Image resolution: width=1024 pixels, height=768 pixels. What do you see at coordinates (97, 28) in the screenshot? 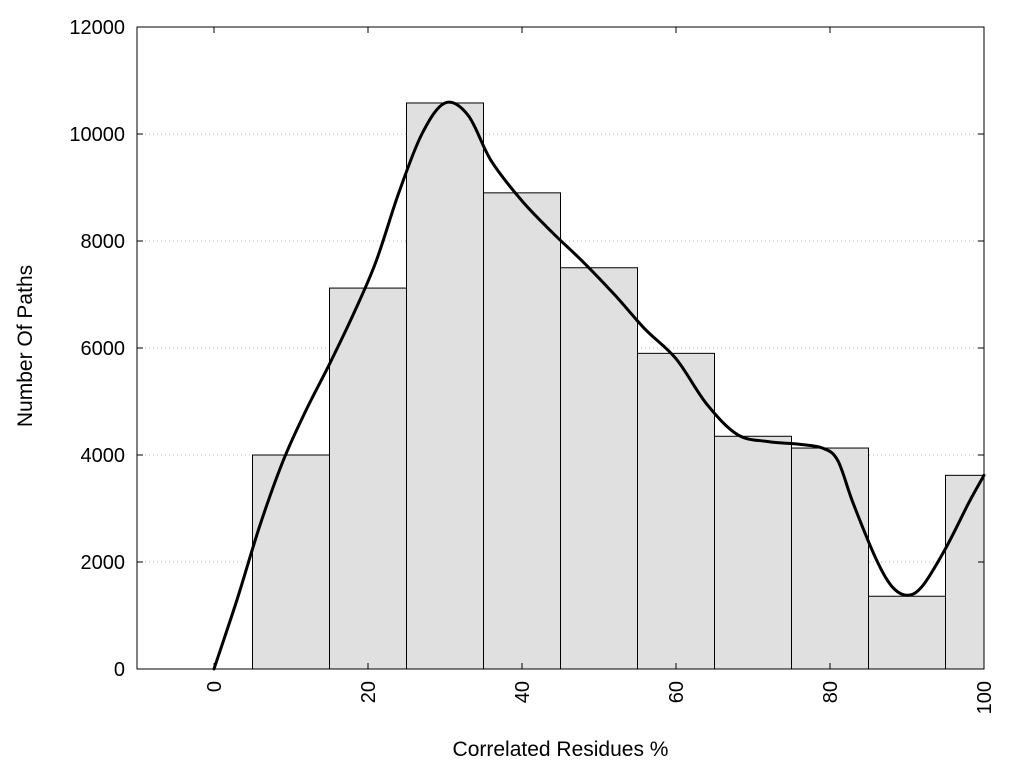
I see `y-tick-label: 12000` at bounding box center [97, 28].